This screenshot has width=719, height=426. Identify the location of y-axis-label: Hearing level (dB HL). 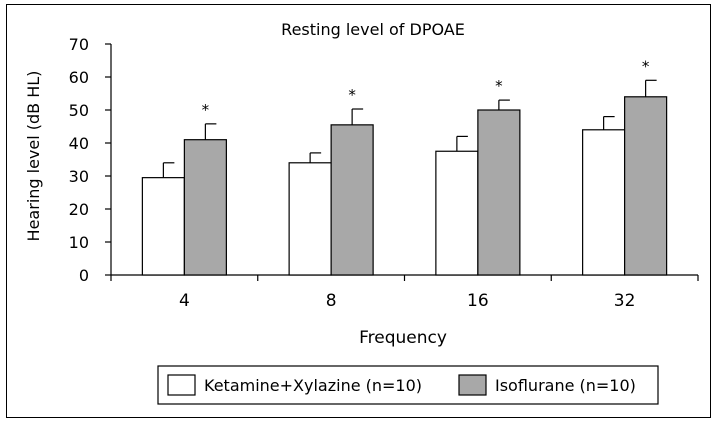
(33, 156).